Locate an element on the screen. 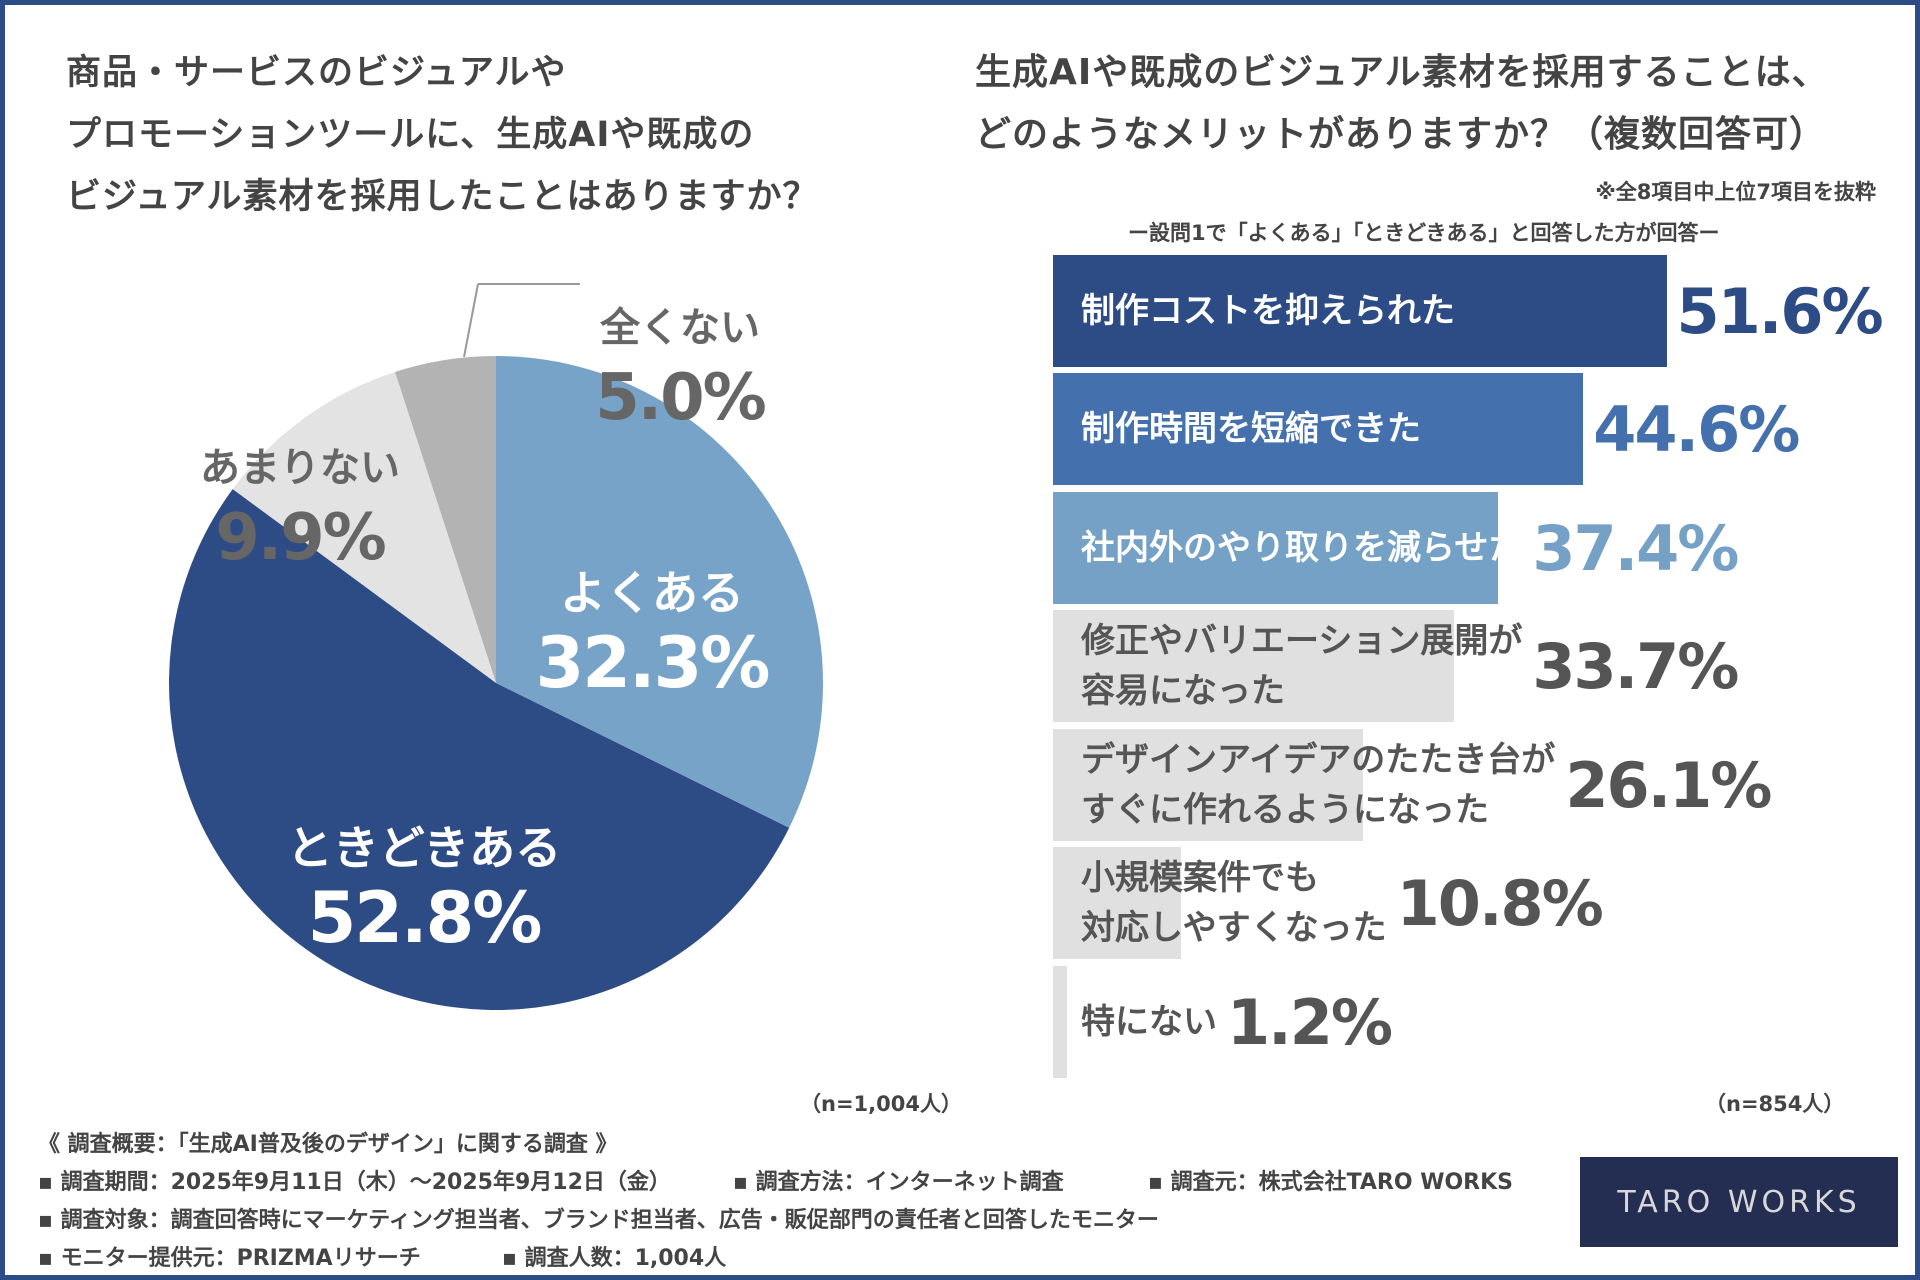  footer-count: ▪ 調査人数：1,004人 is located at coordinates (614, 1258).